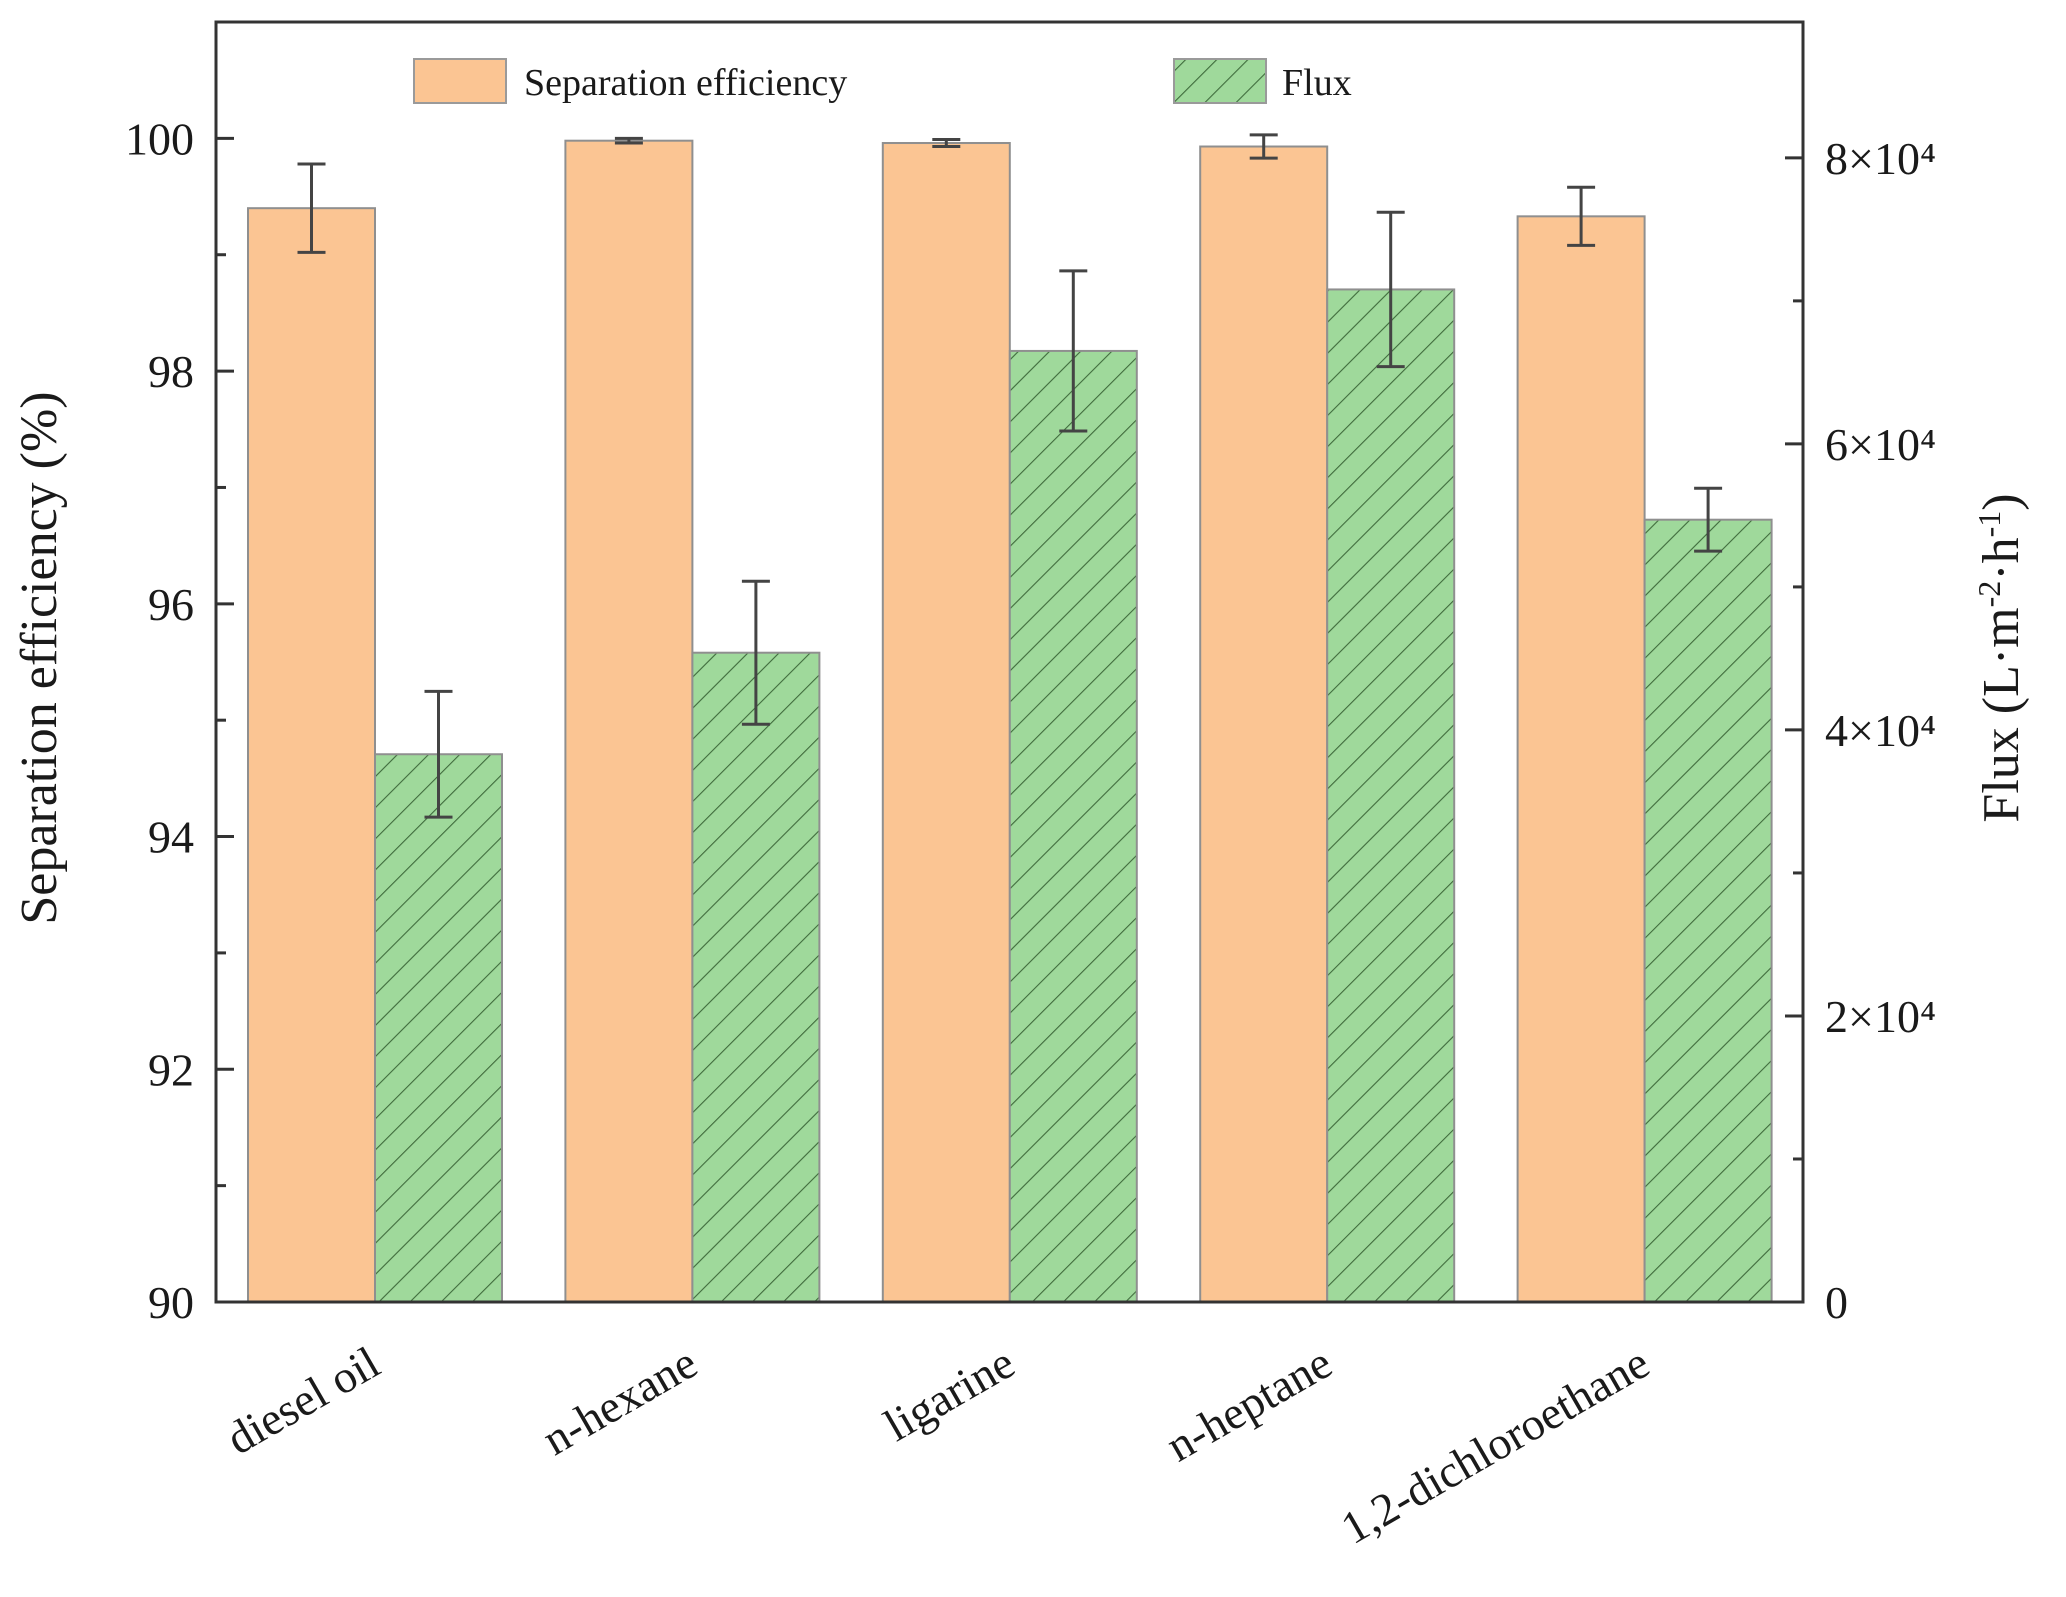 The height and width of the screenshot is (1597, 2066). I want to click on y-right-tick-label-20000: 2×10⁴, so click(1880, 1016).